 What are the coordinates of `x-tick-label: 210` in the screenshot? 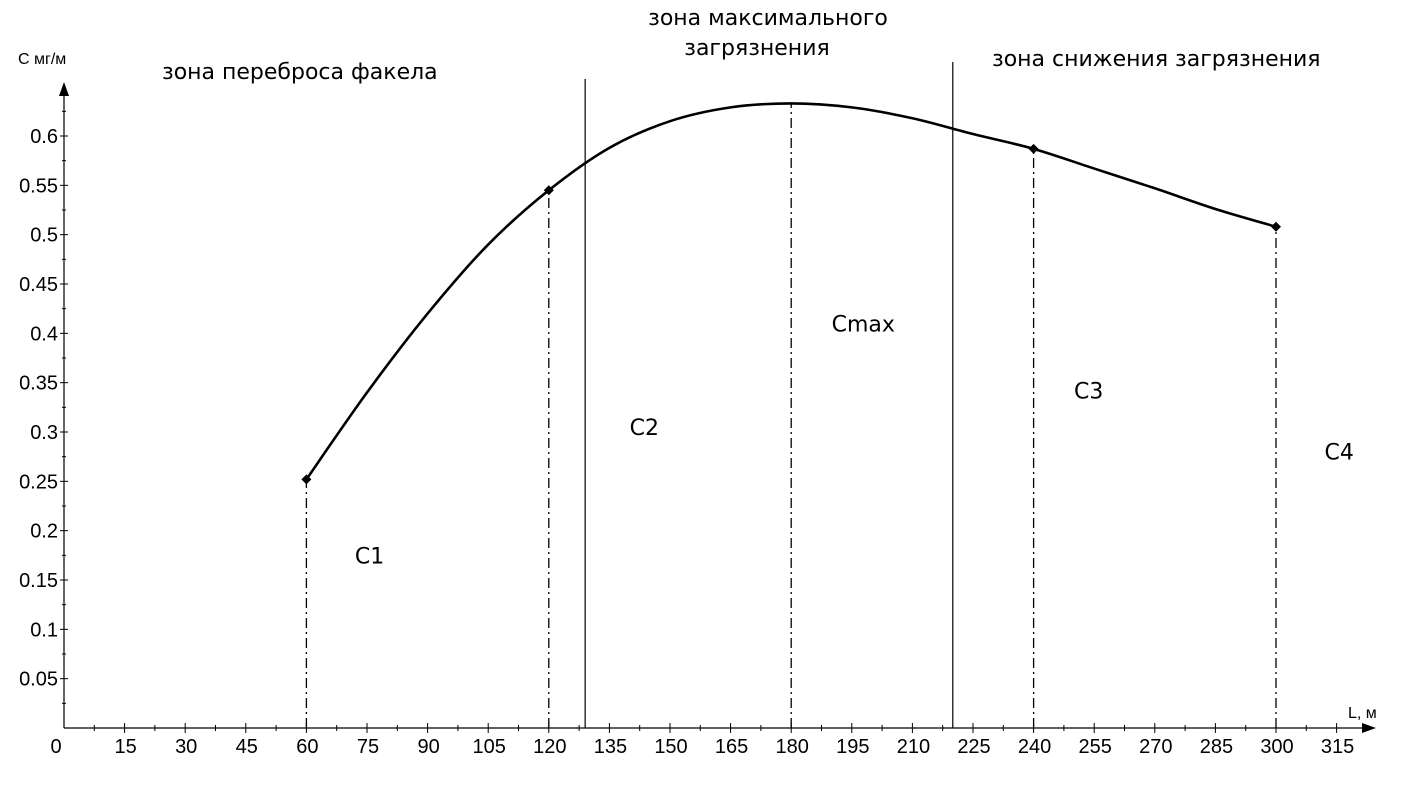 It's located at (913, 747).